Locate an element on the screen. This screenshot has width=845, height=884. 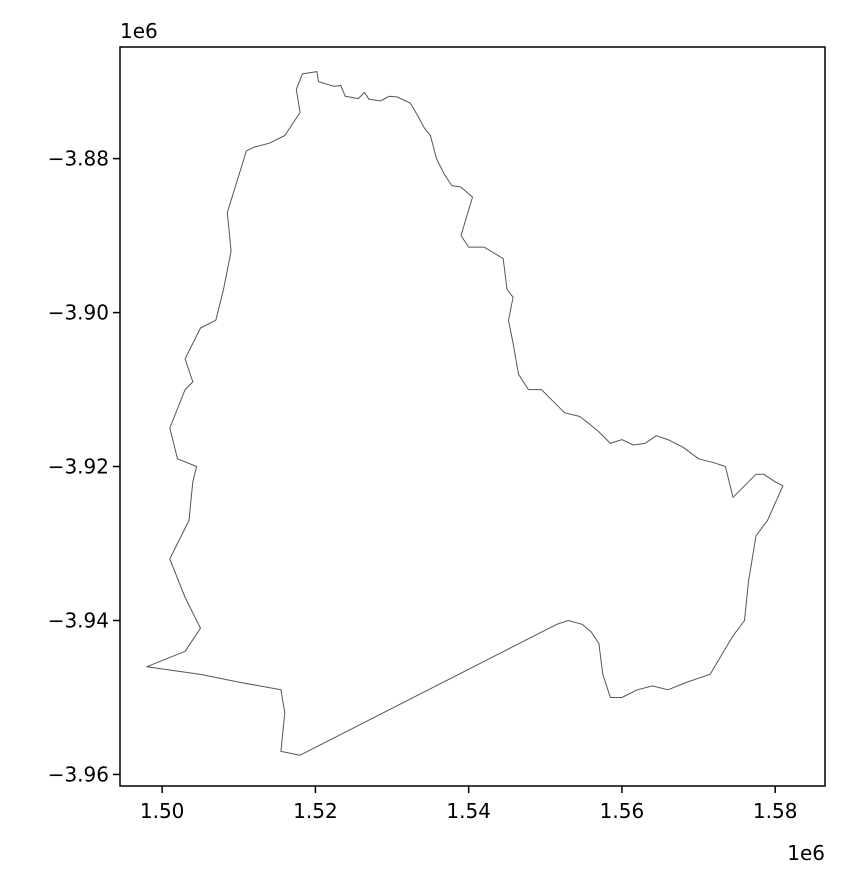
y-offset-label: 1e6 is located at coordinates (139, 31).